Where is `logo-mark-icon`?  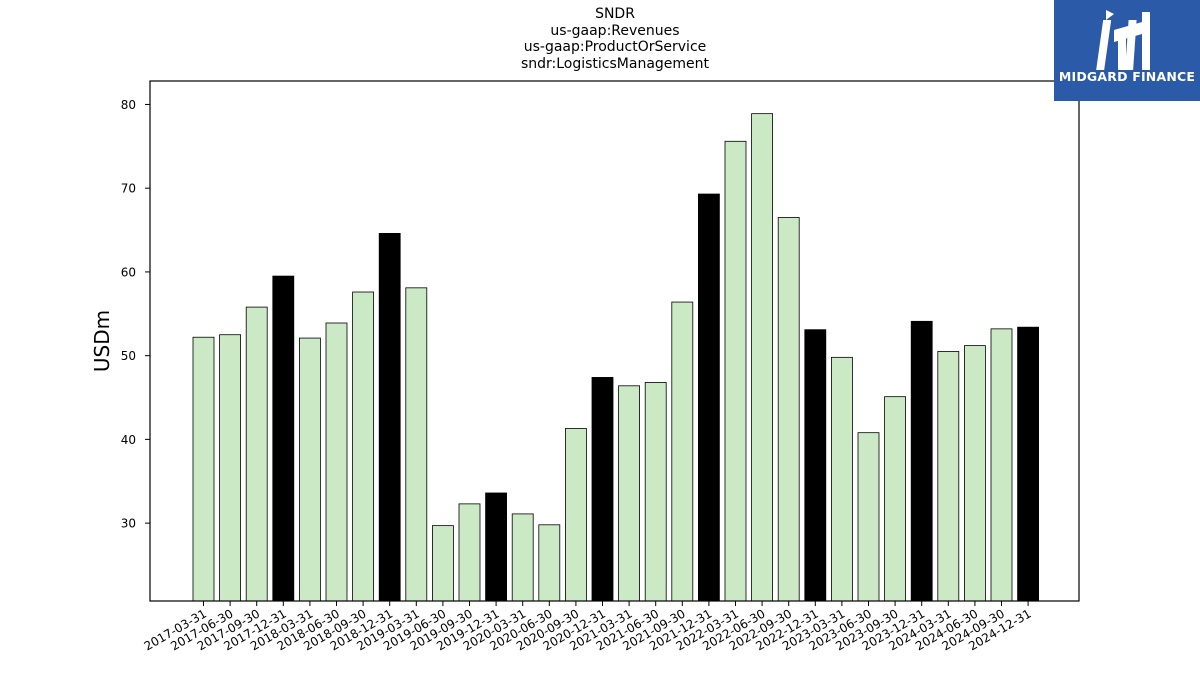 logo-mark-icon is located at coordinates (1123, 40).